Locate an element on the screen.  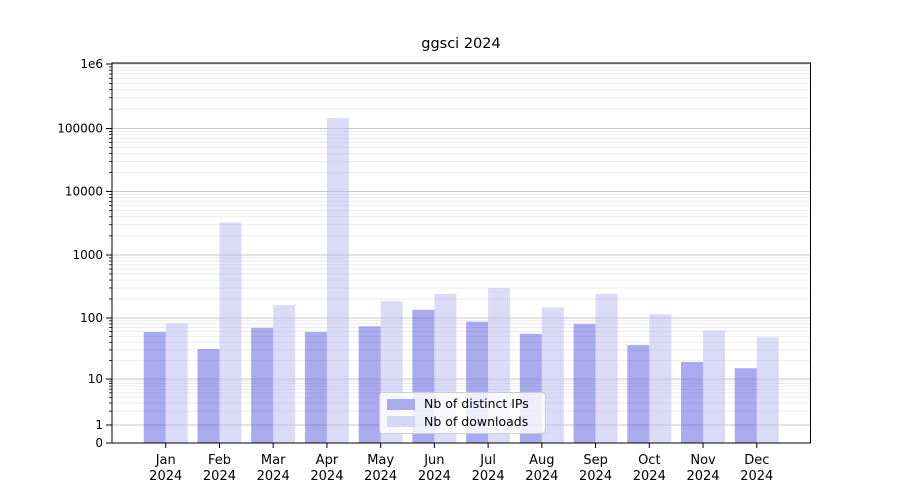
y-tick-label: 100 is located at coordinates (91, 318).